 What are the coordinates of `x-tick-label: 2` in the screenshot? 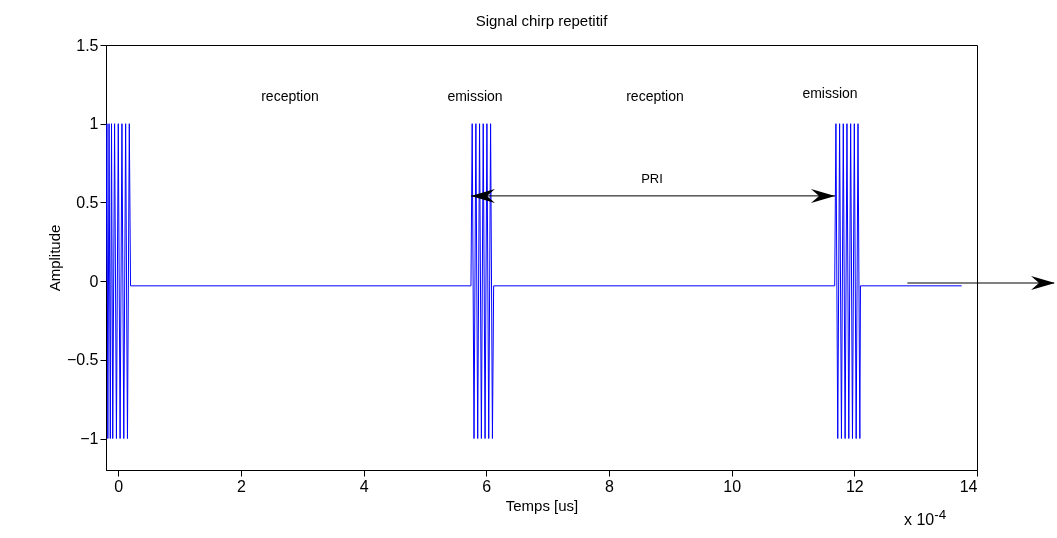 It's located at (241, 486).